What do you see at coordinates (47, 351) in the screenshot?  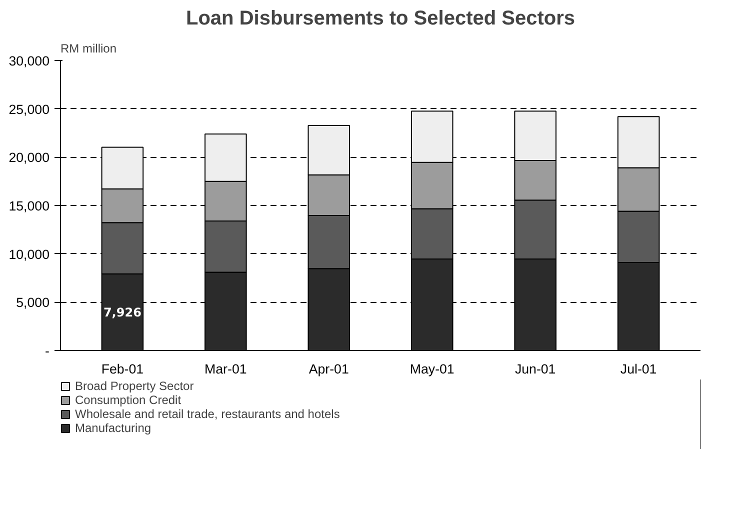 I see `y-tick-label: -` at bounding box center [47, 351].